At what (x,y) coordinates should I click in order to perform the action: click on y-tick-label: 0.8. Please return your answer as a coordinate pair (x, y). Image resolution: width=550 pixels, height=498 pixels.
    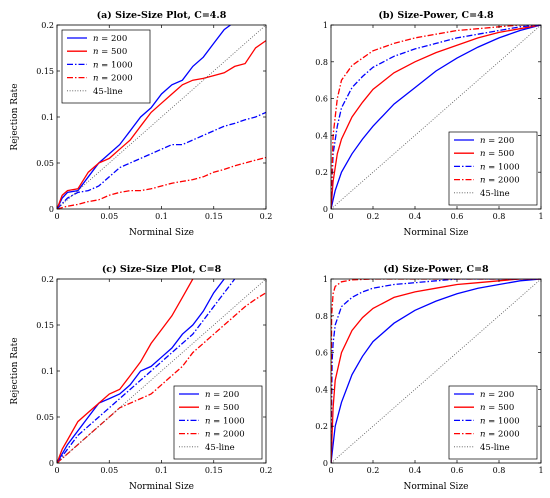
    Looking at the image, I should click on (321, 316).